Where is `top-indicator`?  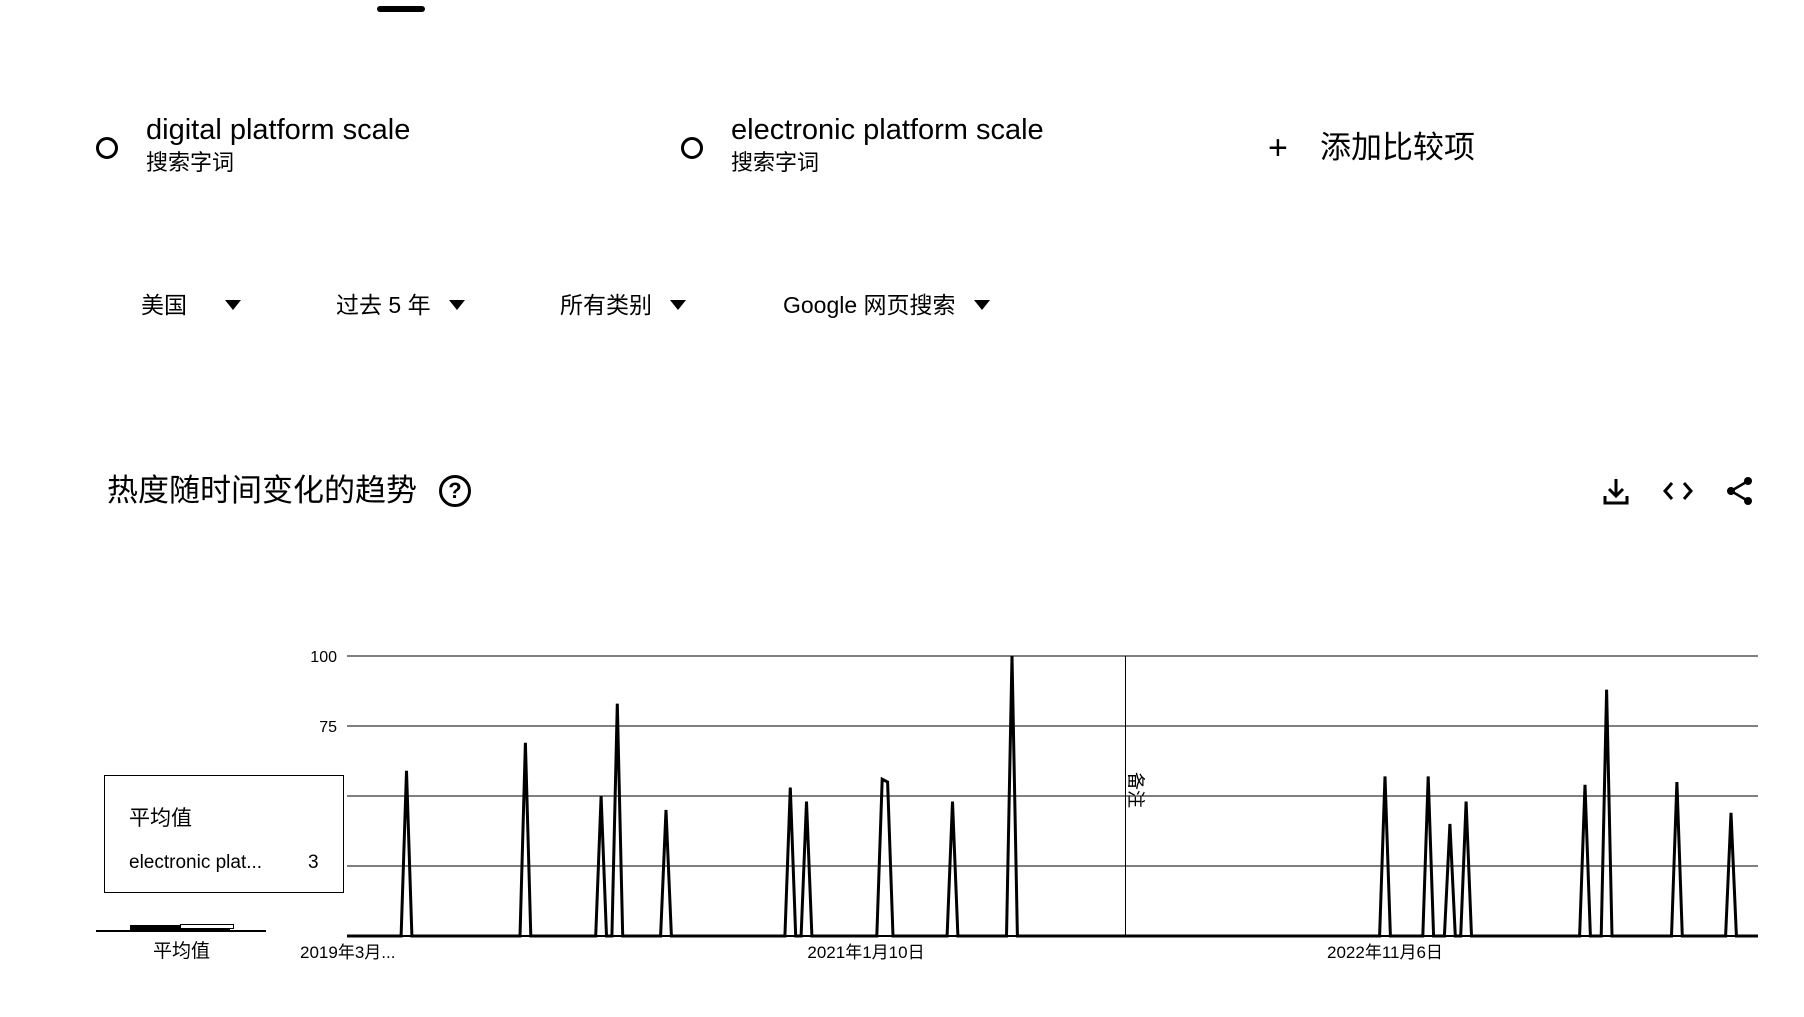
top-indicator is located at coordinates (401, 9).